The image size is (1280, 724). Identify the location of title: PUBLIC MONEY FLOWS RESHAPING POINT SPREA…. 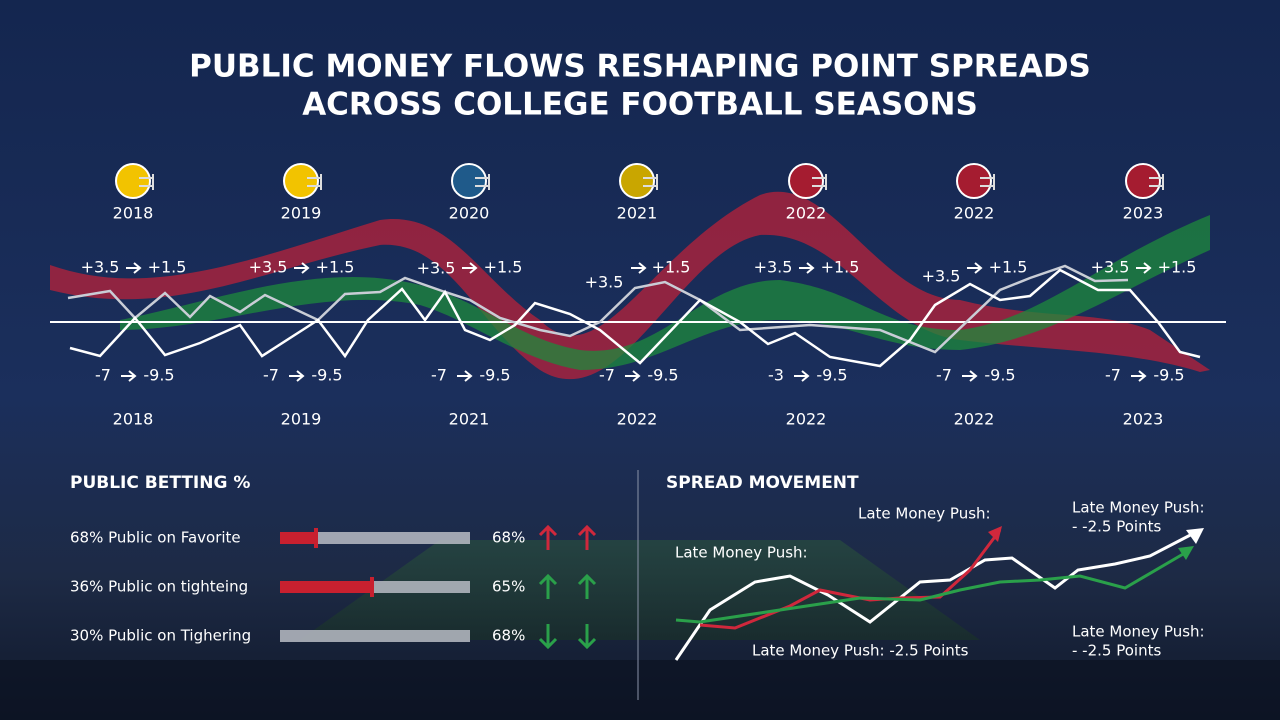
(640, 67).